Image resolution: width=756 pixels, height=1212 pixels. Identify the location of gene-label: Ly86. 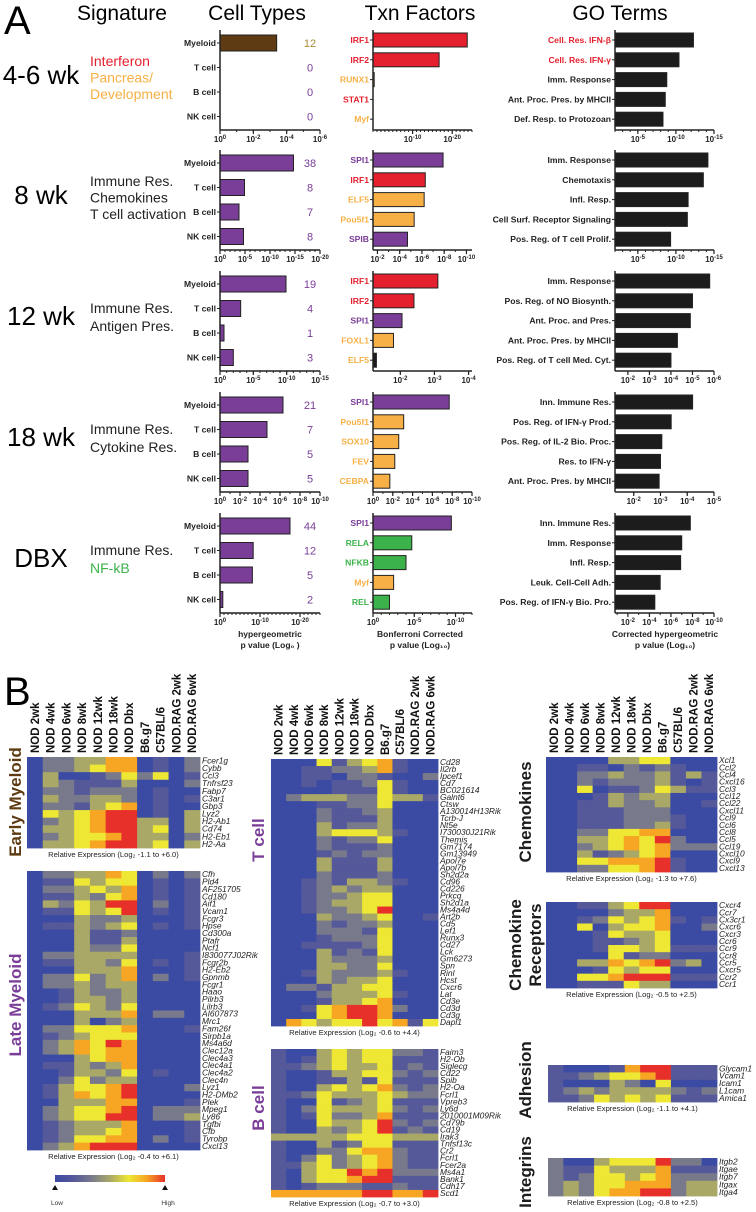
(211, 1117).